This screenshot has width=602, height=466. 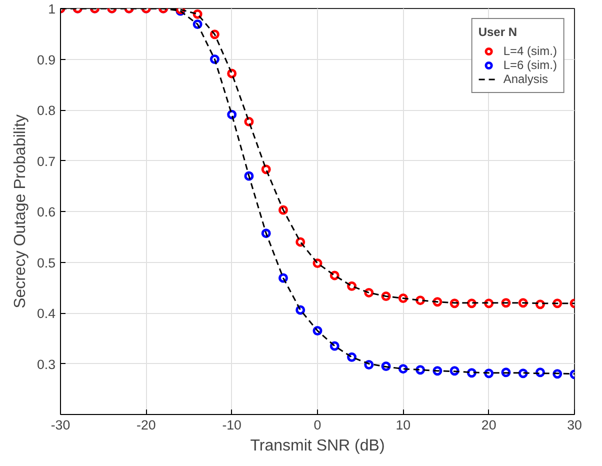 What do you see at coordinates (146, 425) in the screenshot?
I see `x-tick-label: -20` at bounding box center [146, 425].